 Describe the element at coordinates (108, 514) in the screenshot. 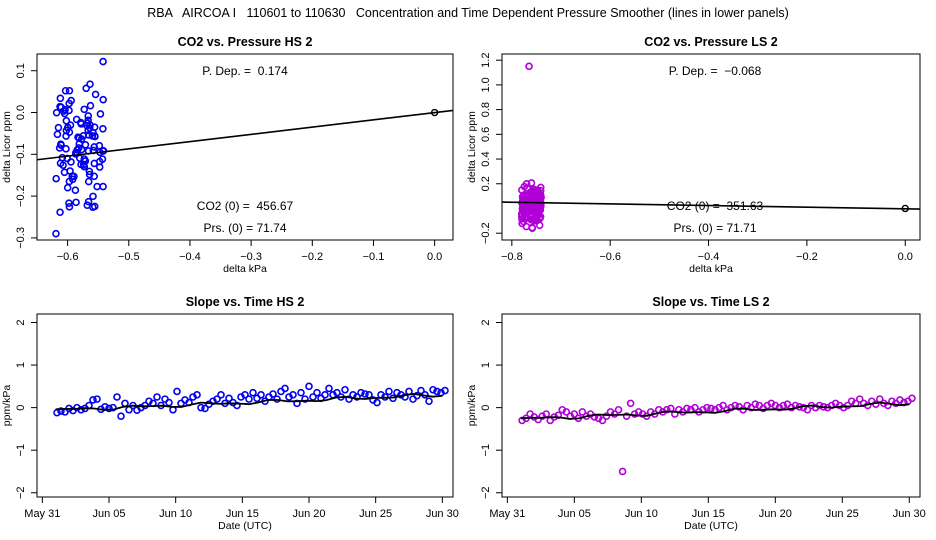

I see `x-tick-label: Jun 05` at that location.